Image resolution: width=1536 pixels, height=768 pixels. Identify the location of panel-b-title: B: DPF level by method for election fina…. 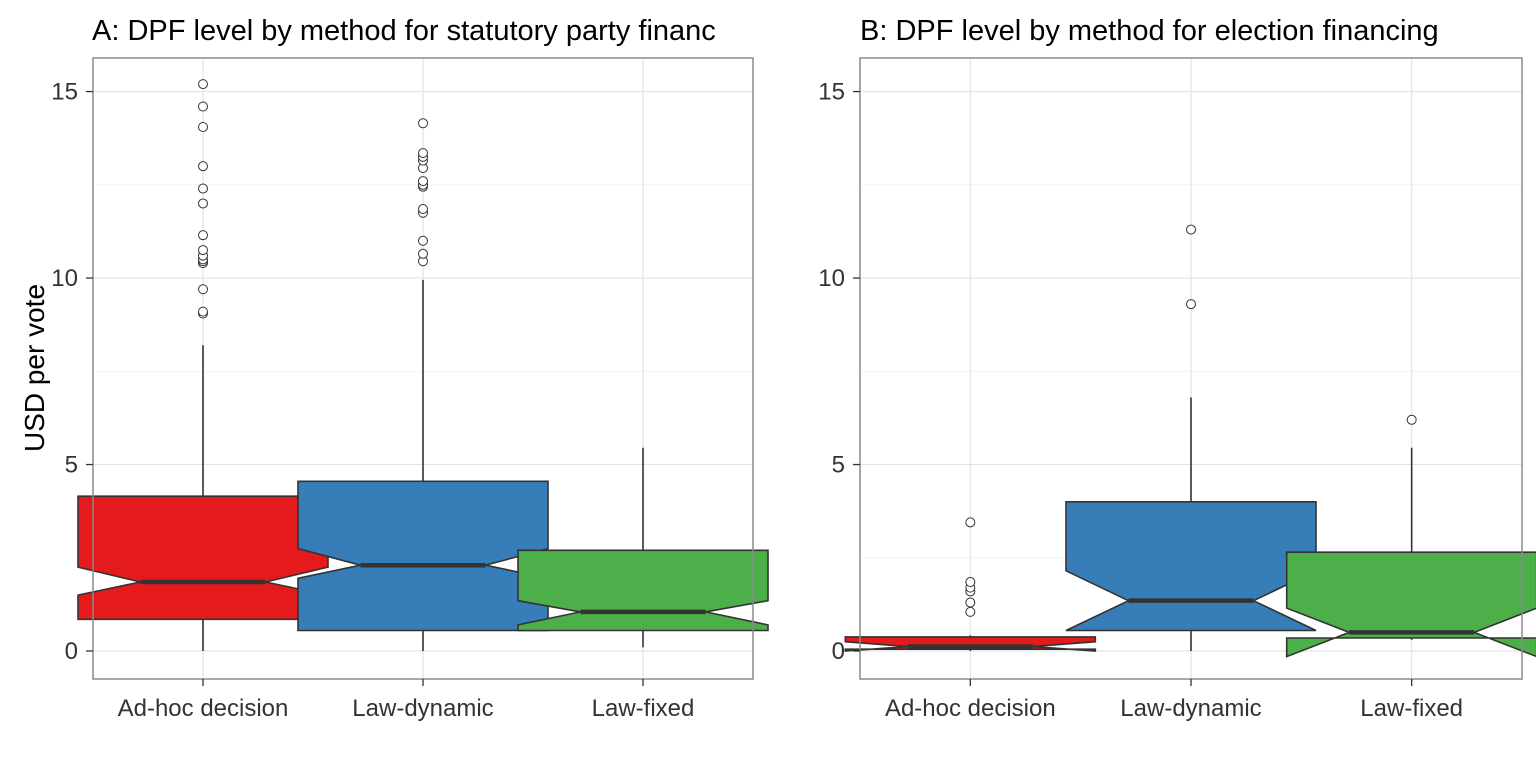
(1149, 31).